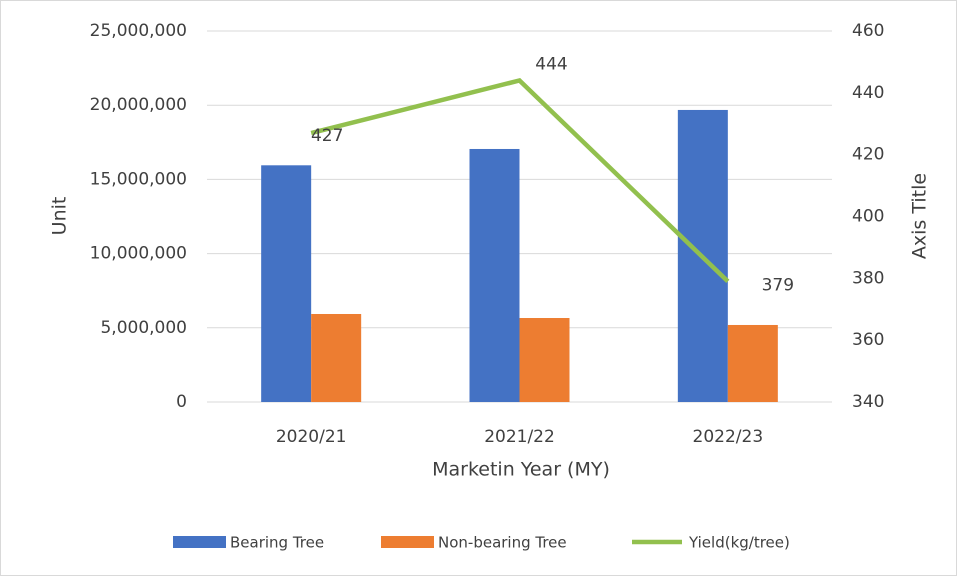 The height and width of the screenshot is (577, 958). What do you see at coordinates (868, 31) in the screenshot?
I see `y2-tick-label: 460` at bounding box center [868, 31].